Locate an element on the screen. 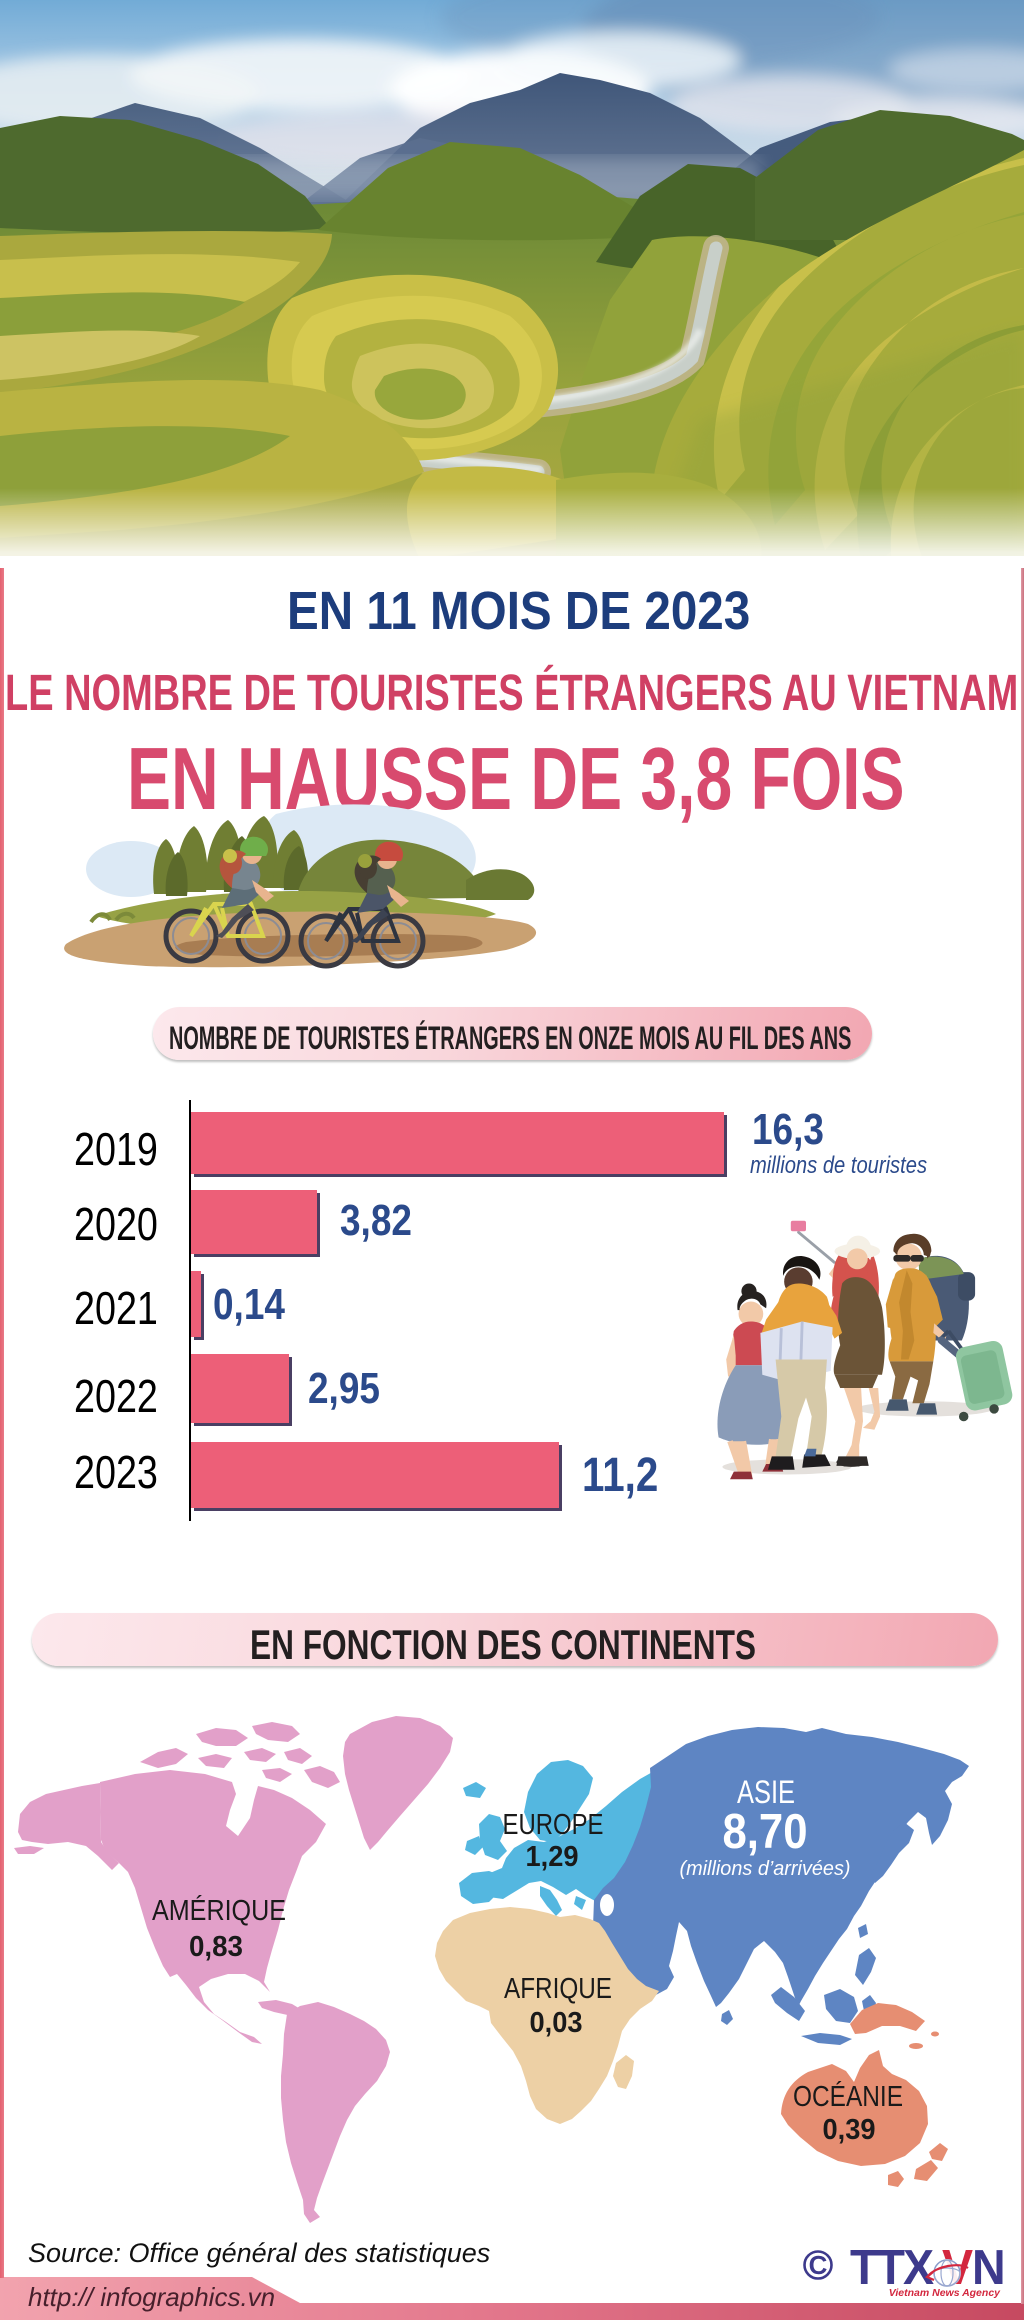 This screenshot has width=1024, height=2320. svg-text: AMÉRIQUE is located at coordinates (219, 1910).